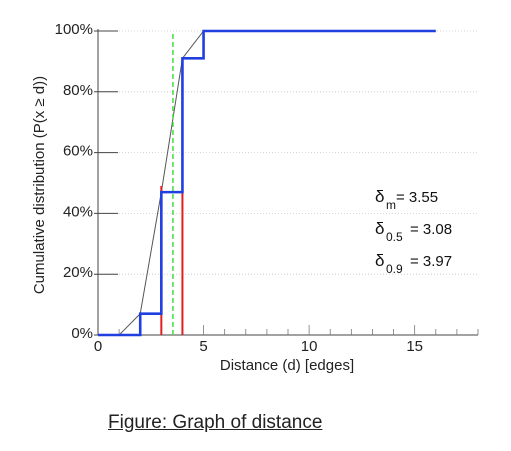 This screenshot has width=511, height=451. What do you see at coordinates (98, 346) in the screenshot?
I see `x-tick-label: 0` at bounding box center [98, 346].